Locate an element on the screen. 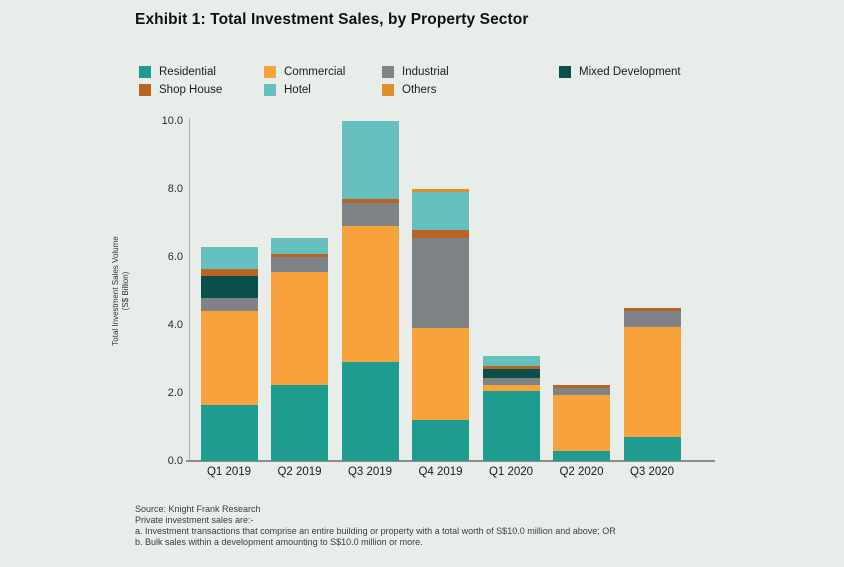 The height and width of the screenshot is (567, 844). bar-q2-2019 is located at coordinates (299, 349).